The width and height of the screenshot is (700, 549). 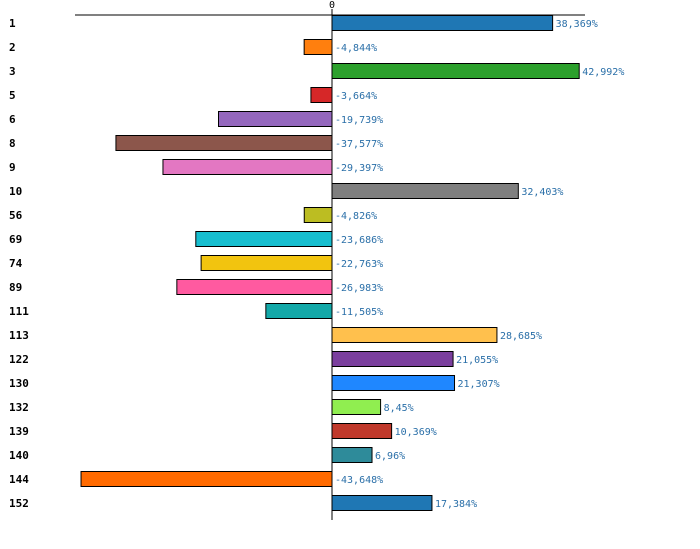 I want to click on category-label: 8, so click(x=12, y=143).